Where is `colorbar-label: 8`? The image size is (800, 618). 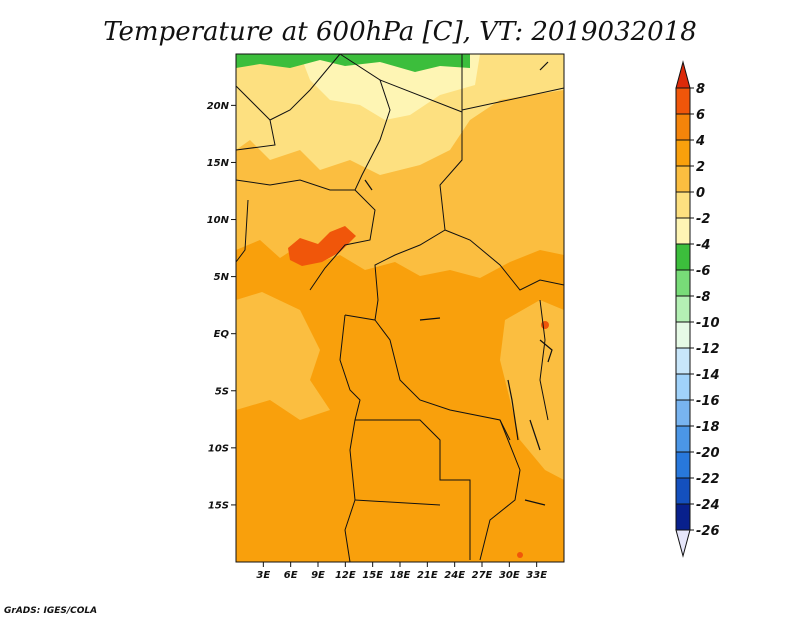
colorbar-label: 8 is located at coordinates (700, 89).